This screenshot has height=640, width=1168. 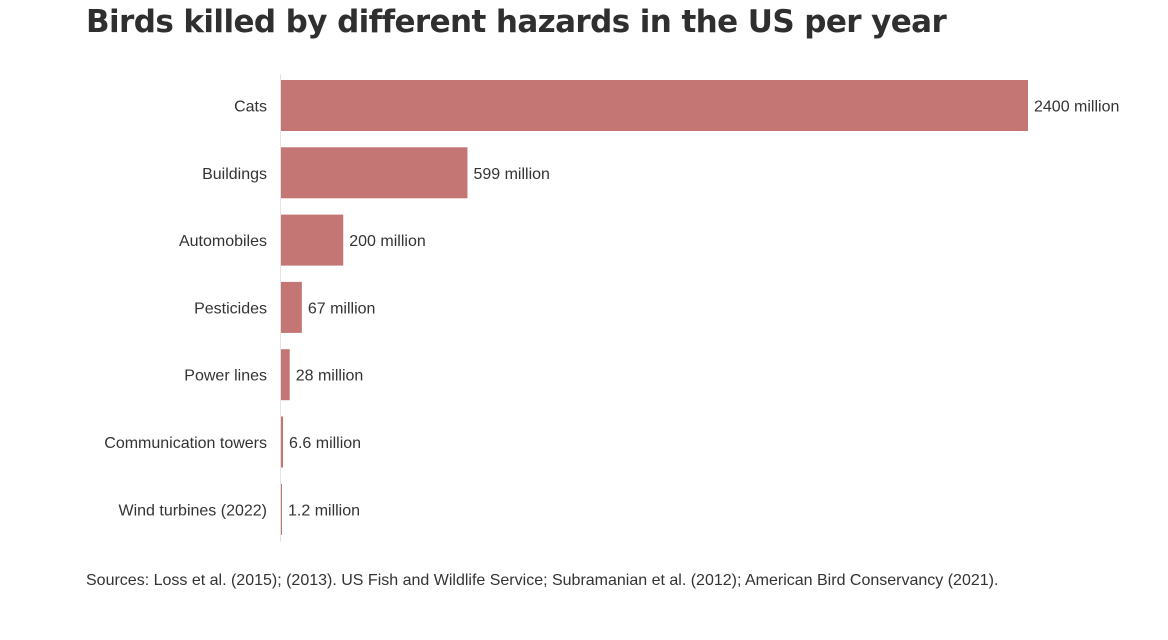 I want to click on category-label: Buildings, so click(x=234, y=174).